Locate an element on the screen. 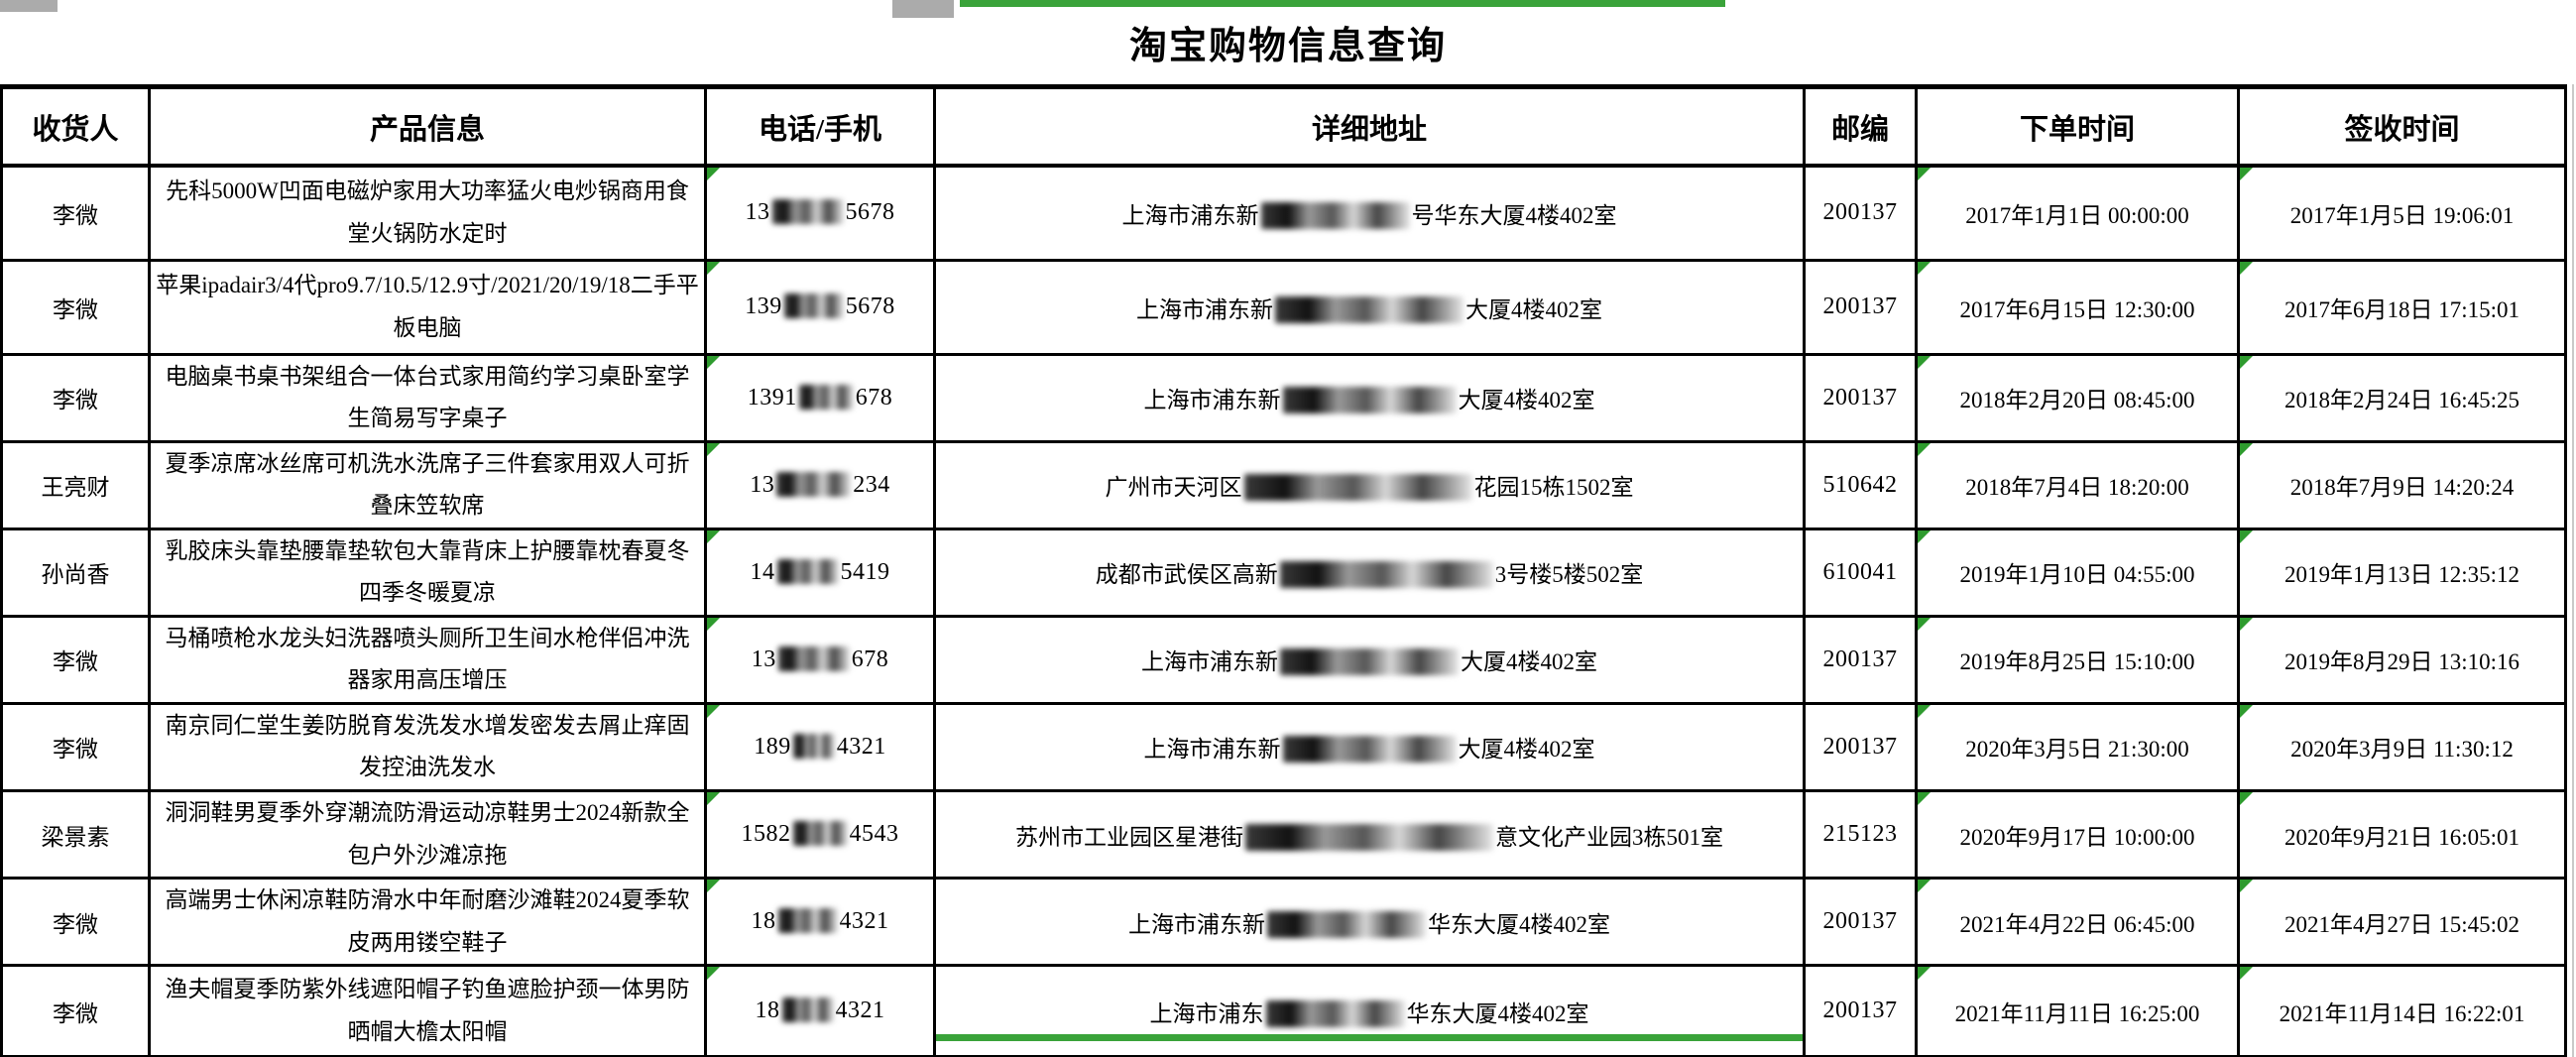 This screenshot has height=1057, width=2576. cell-address: 成都市武侯区高新 3号楼5楼502室 is located at coordinates (1369, 572).